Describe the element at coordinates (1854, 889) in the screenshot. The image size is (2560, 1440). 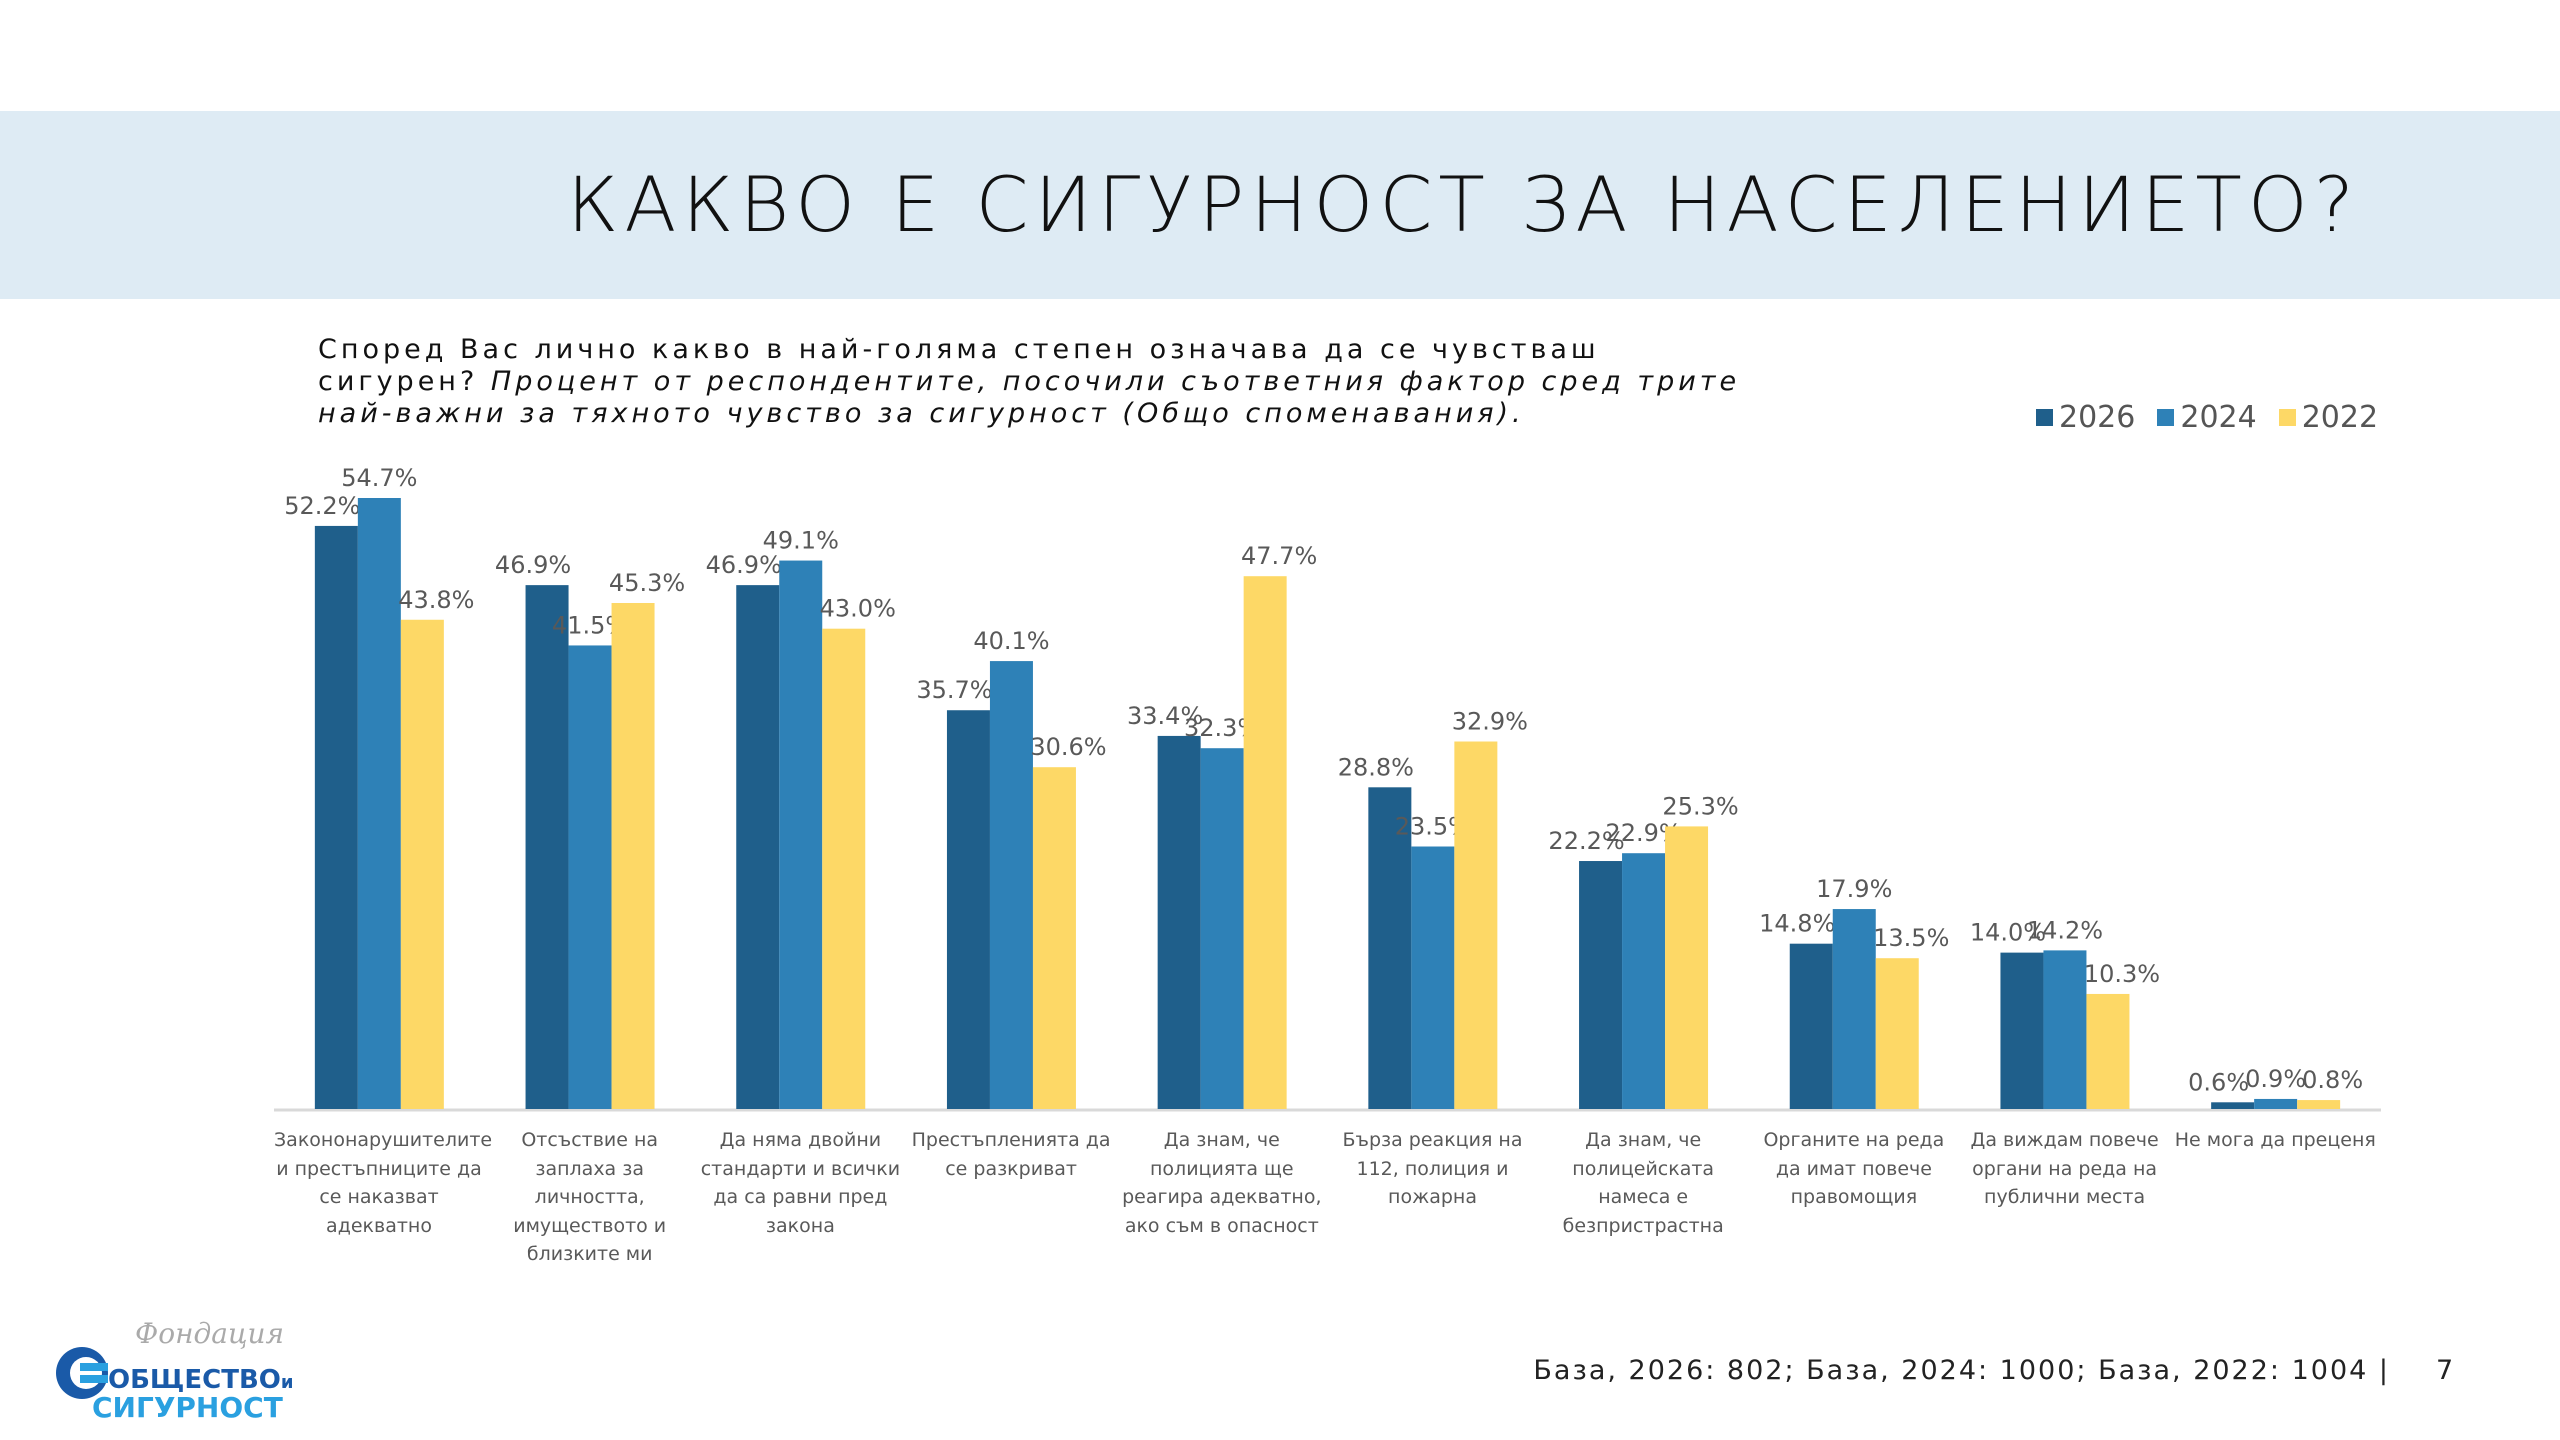
I see `data-label: 17.9%` at that location.